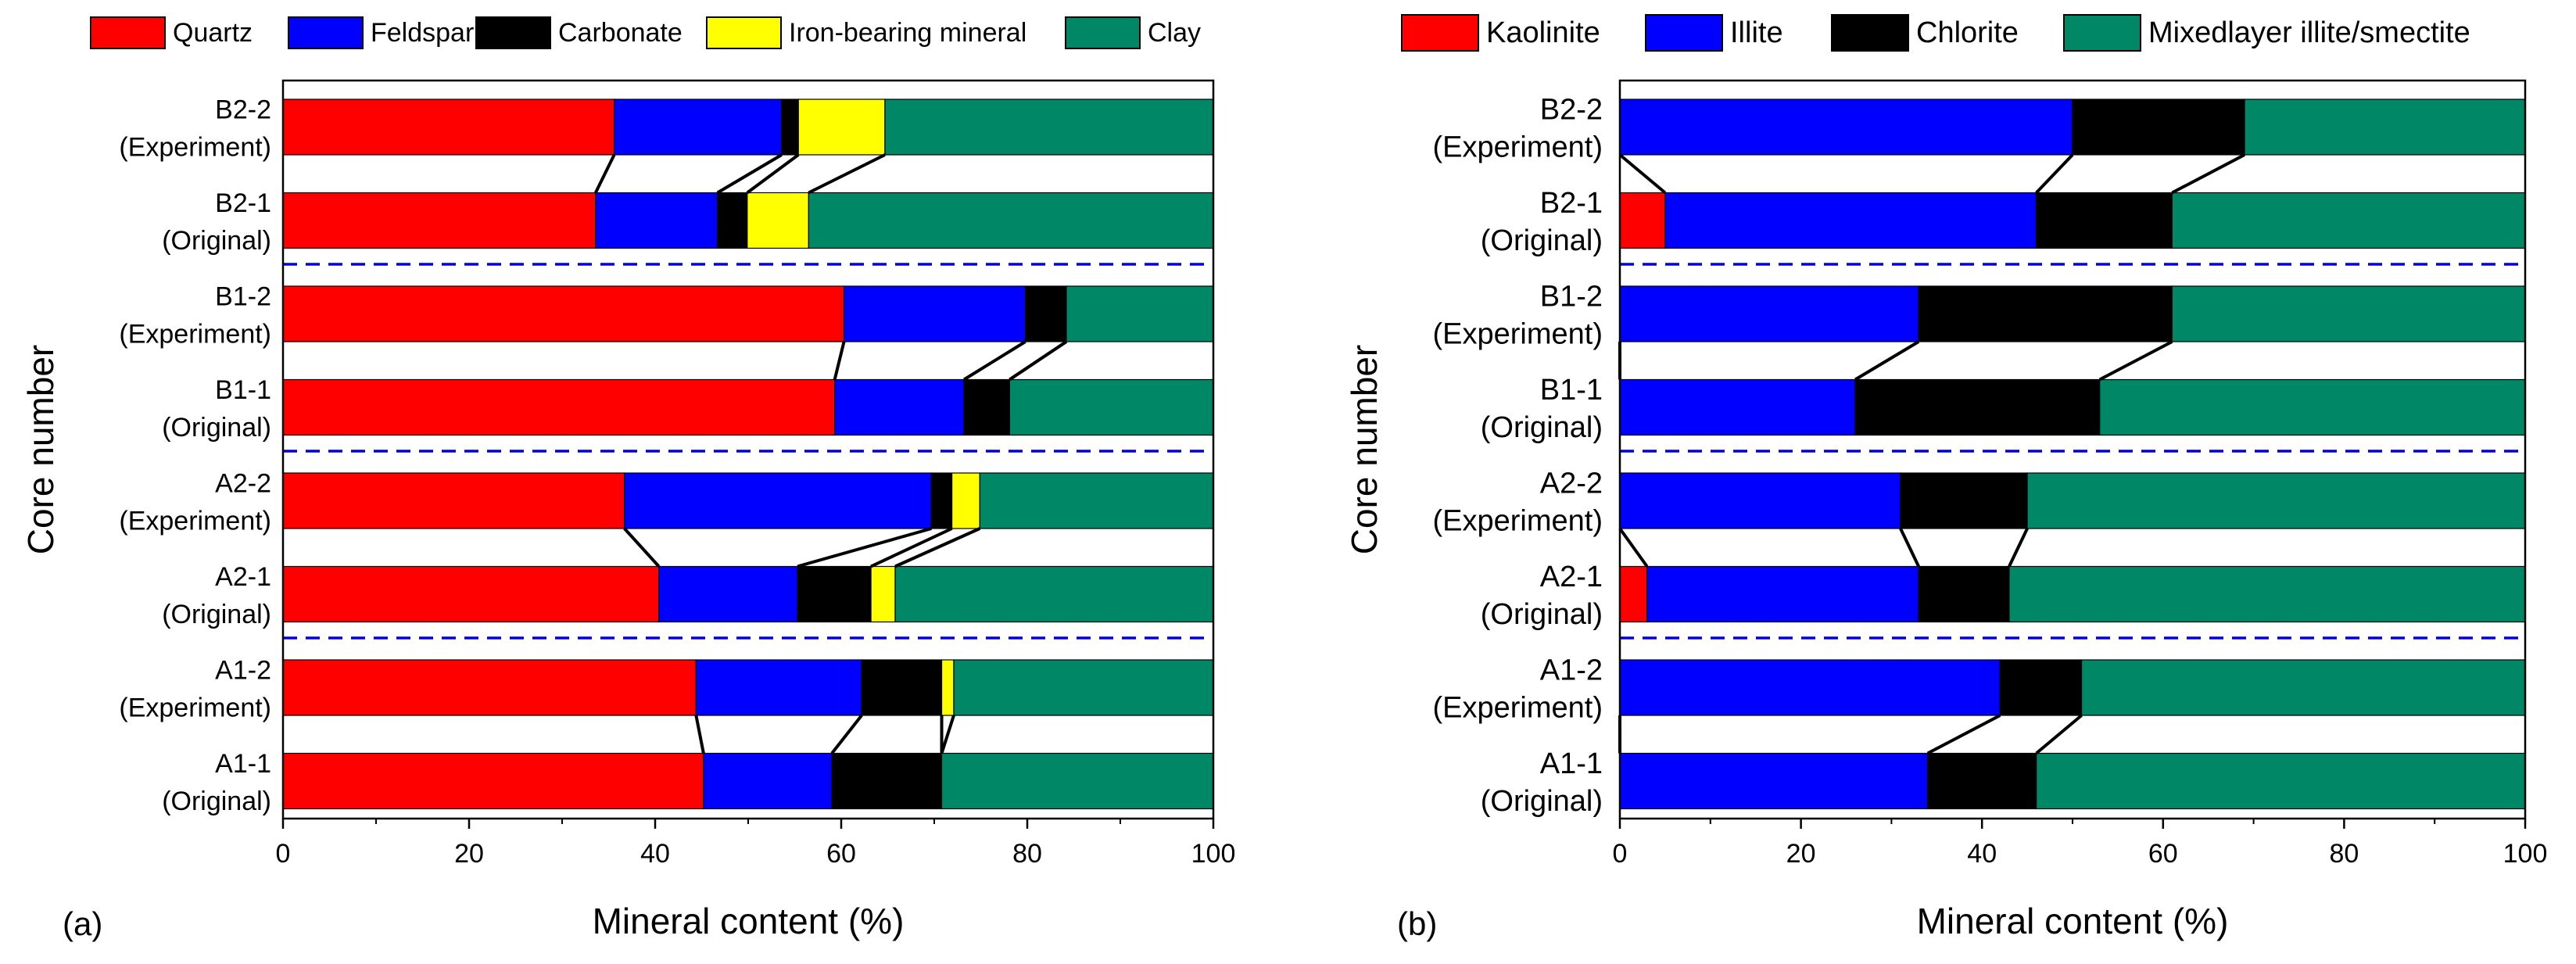  I want to click on a-y-label-name-8: A1-1, so click(243, 764).